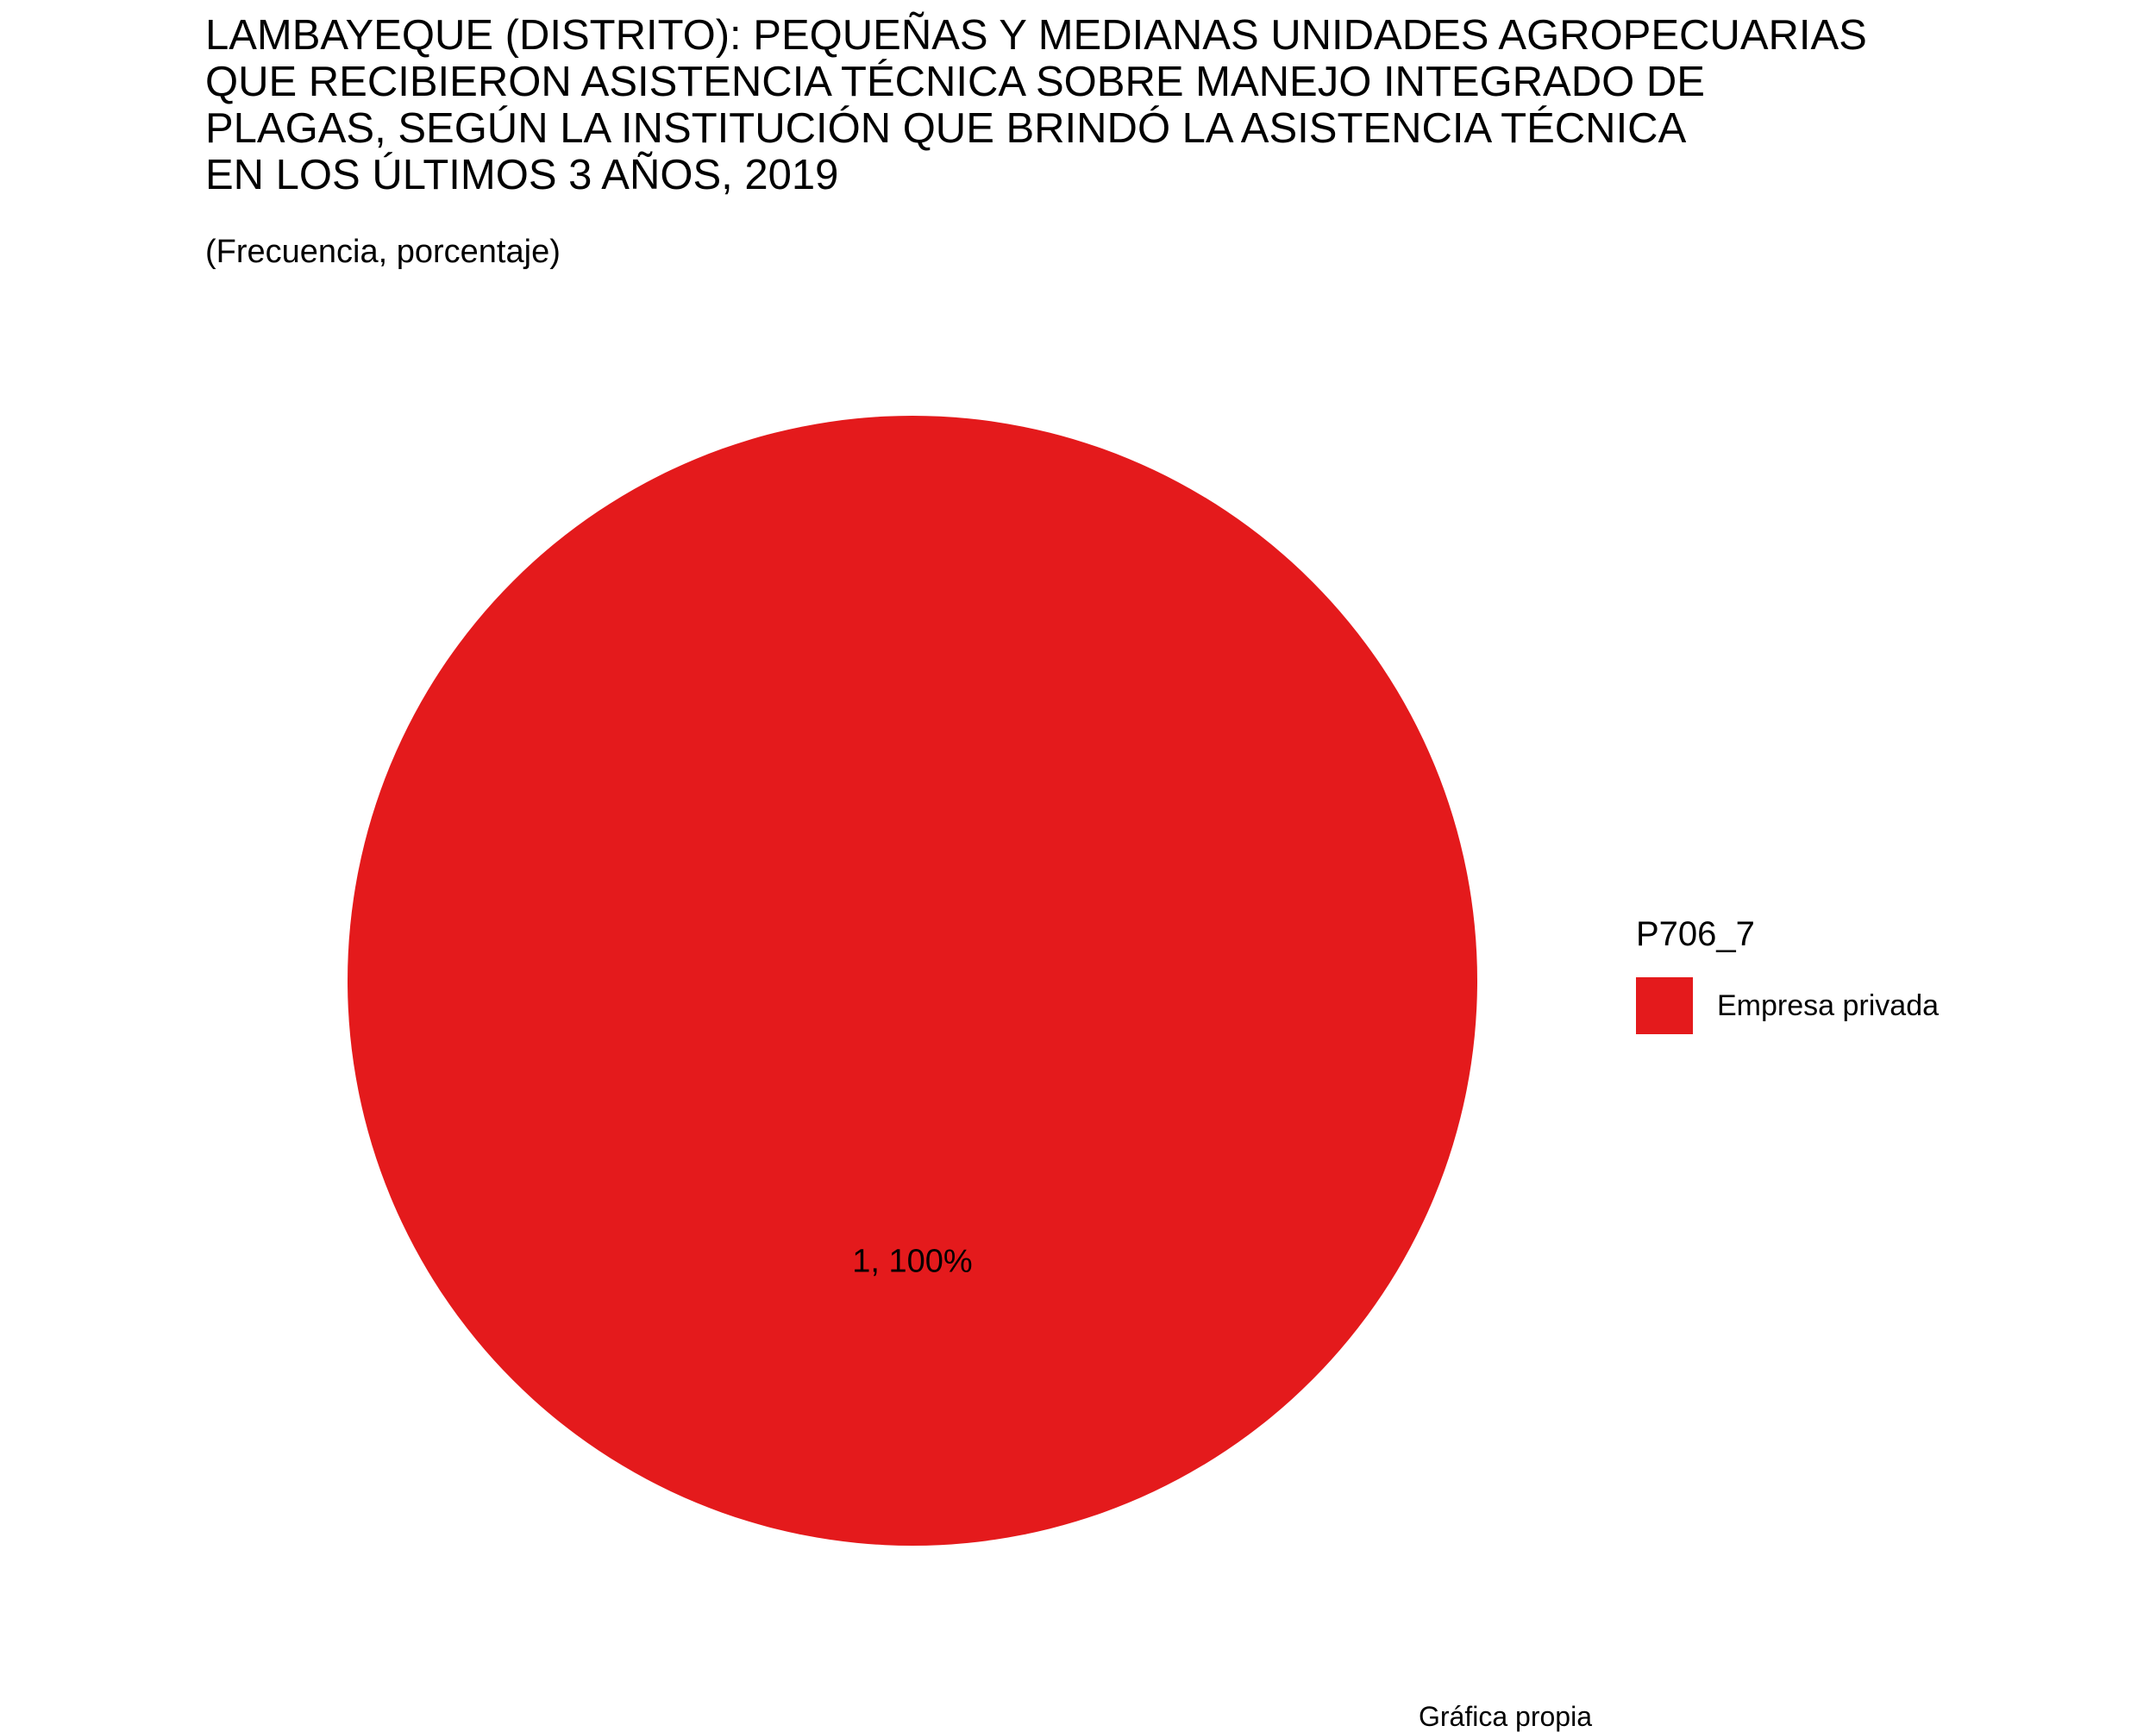 The image size is (2156, 1732). What do you see at coordinates (383, 252) in the screenshot?
I see `chart-subtitle: (Frecuencia, porcentaje)` at bounding box center [383, 252].